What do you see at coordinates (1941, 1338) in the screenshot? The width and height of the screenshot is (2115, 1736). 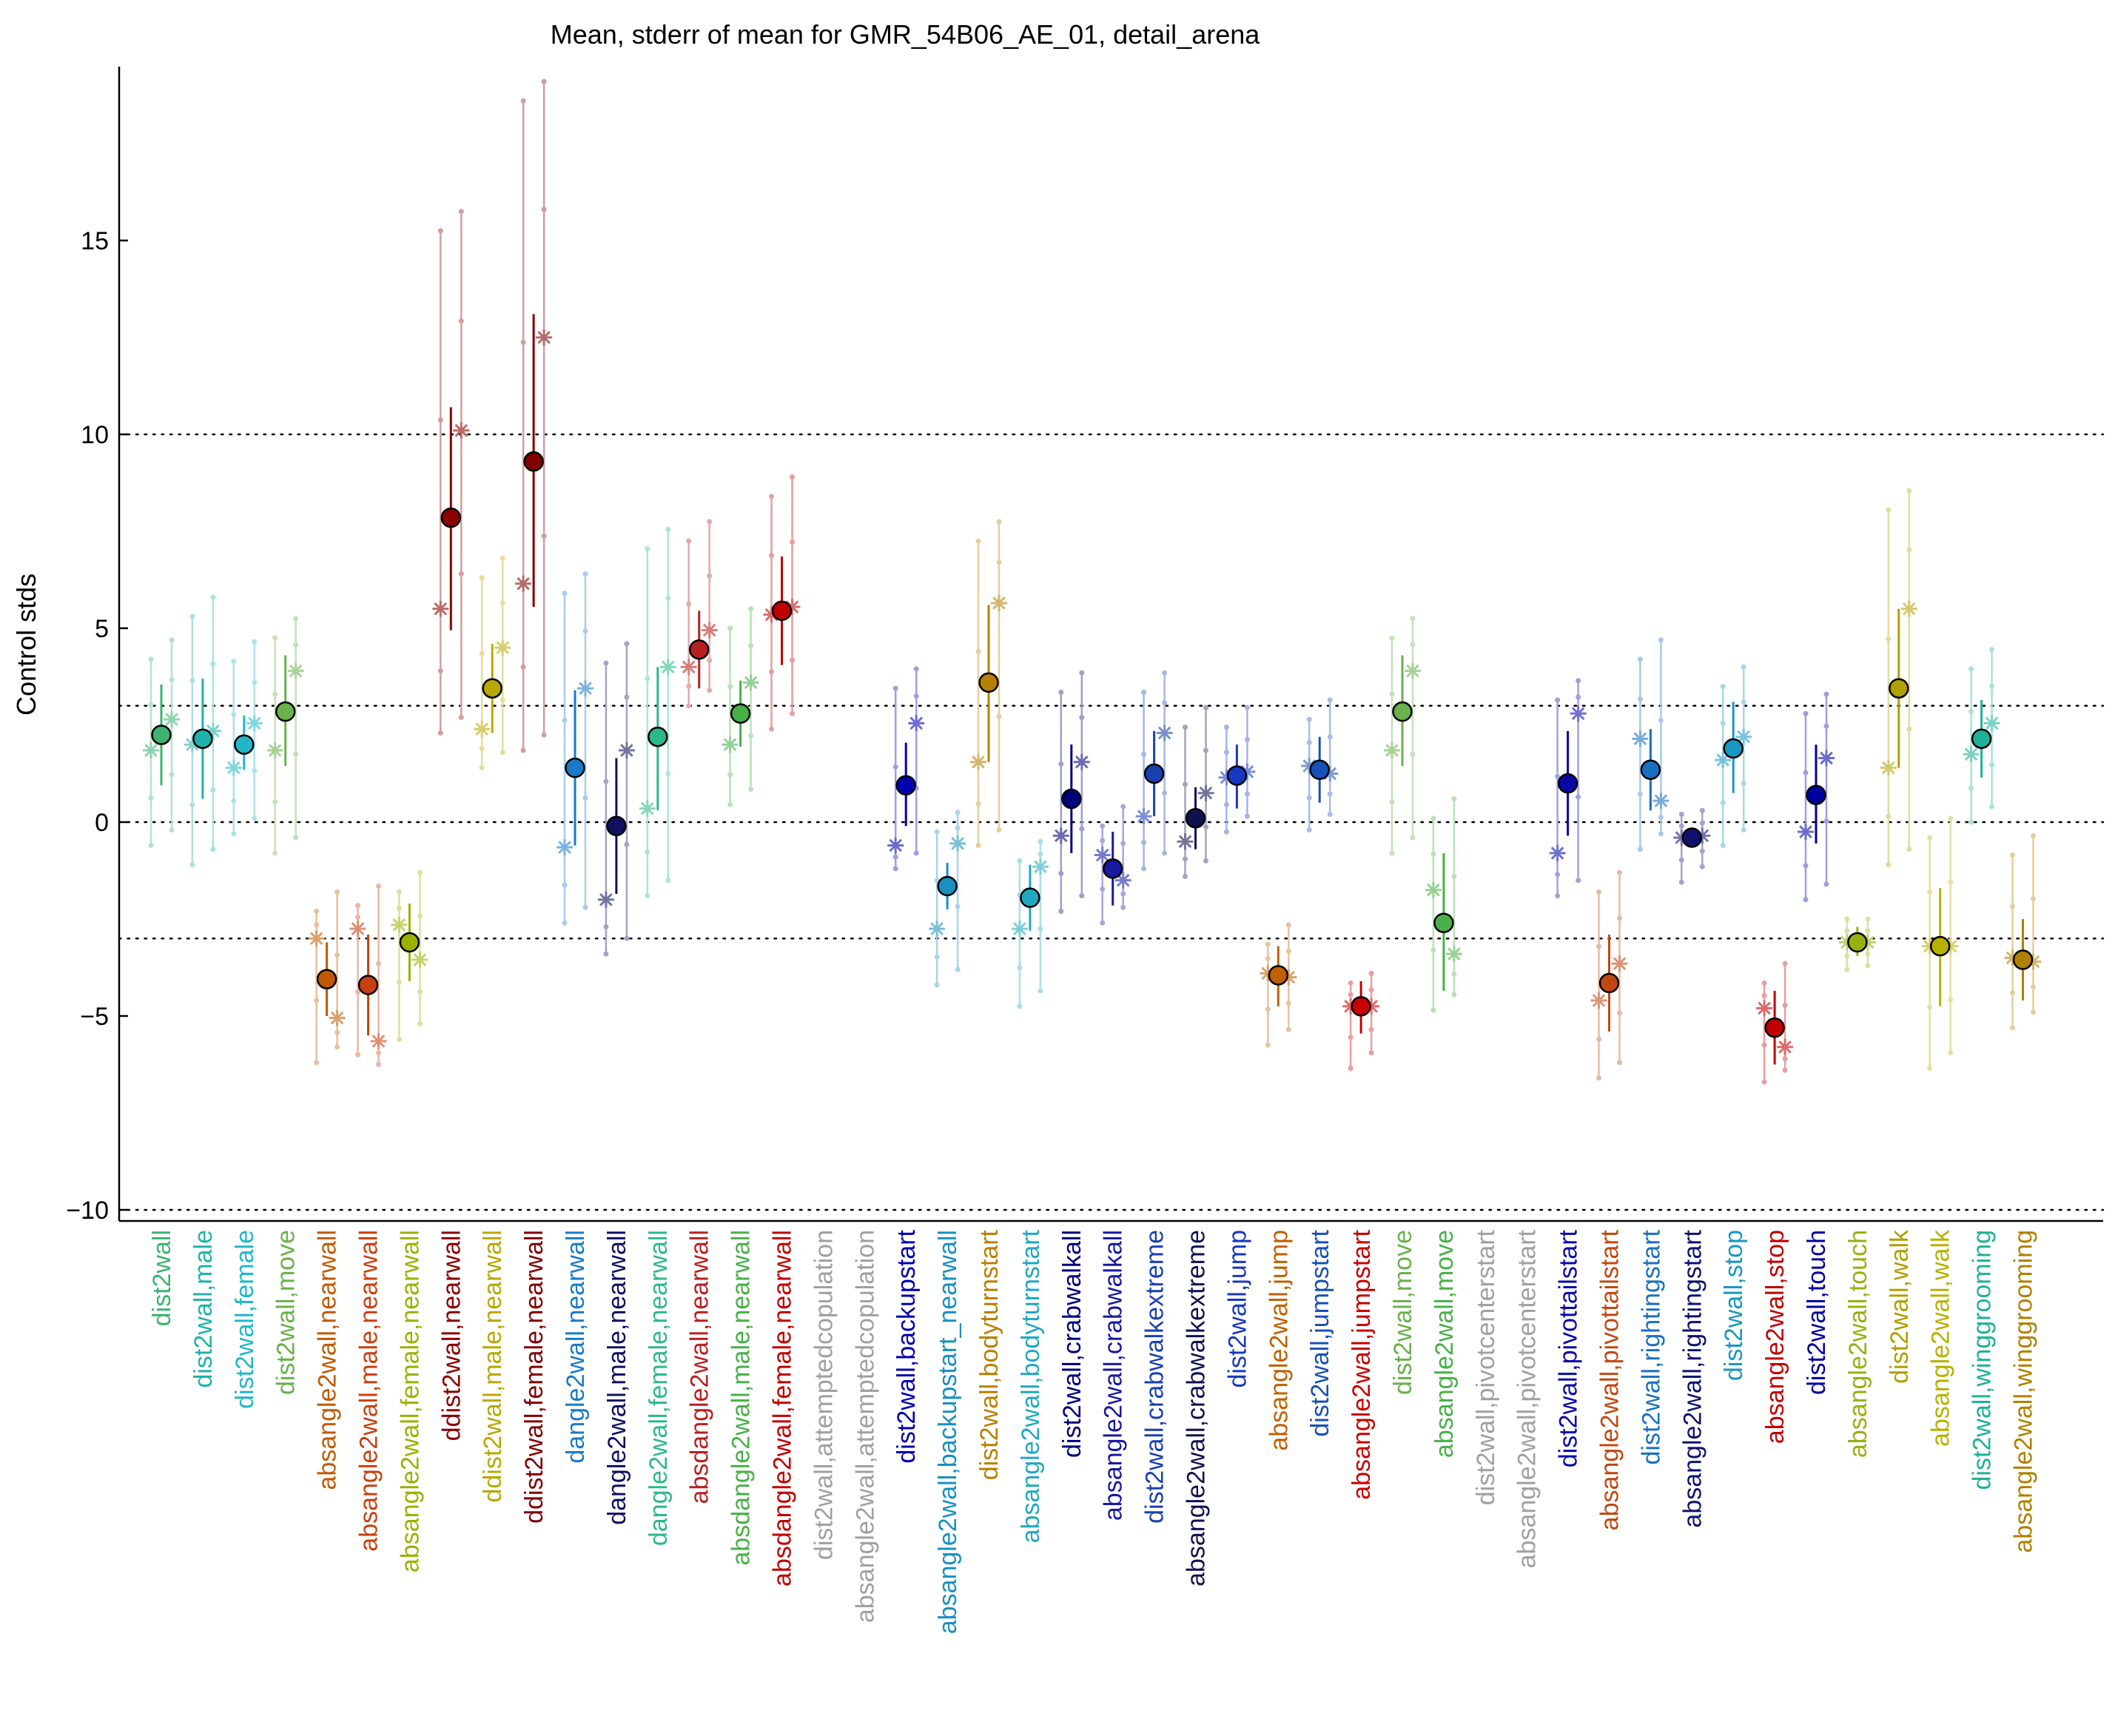 I see `x-tick-label: absangle2wall,walk` at bounding box center [1941, 1338].